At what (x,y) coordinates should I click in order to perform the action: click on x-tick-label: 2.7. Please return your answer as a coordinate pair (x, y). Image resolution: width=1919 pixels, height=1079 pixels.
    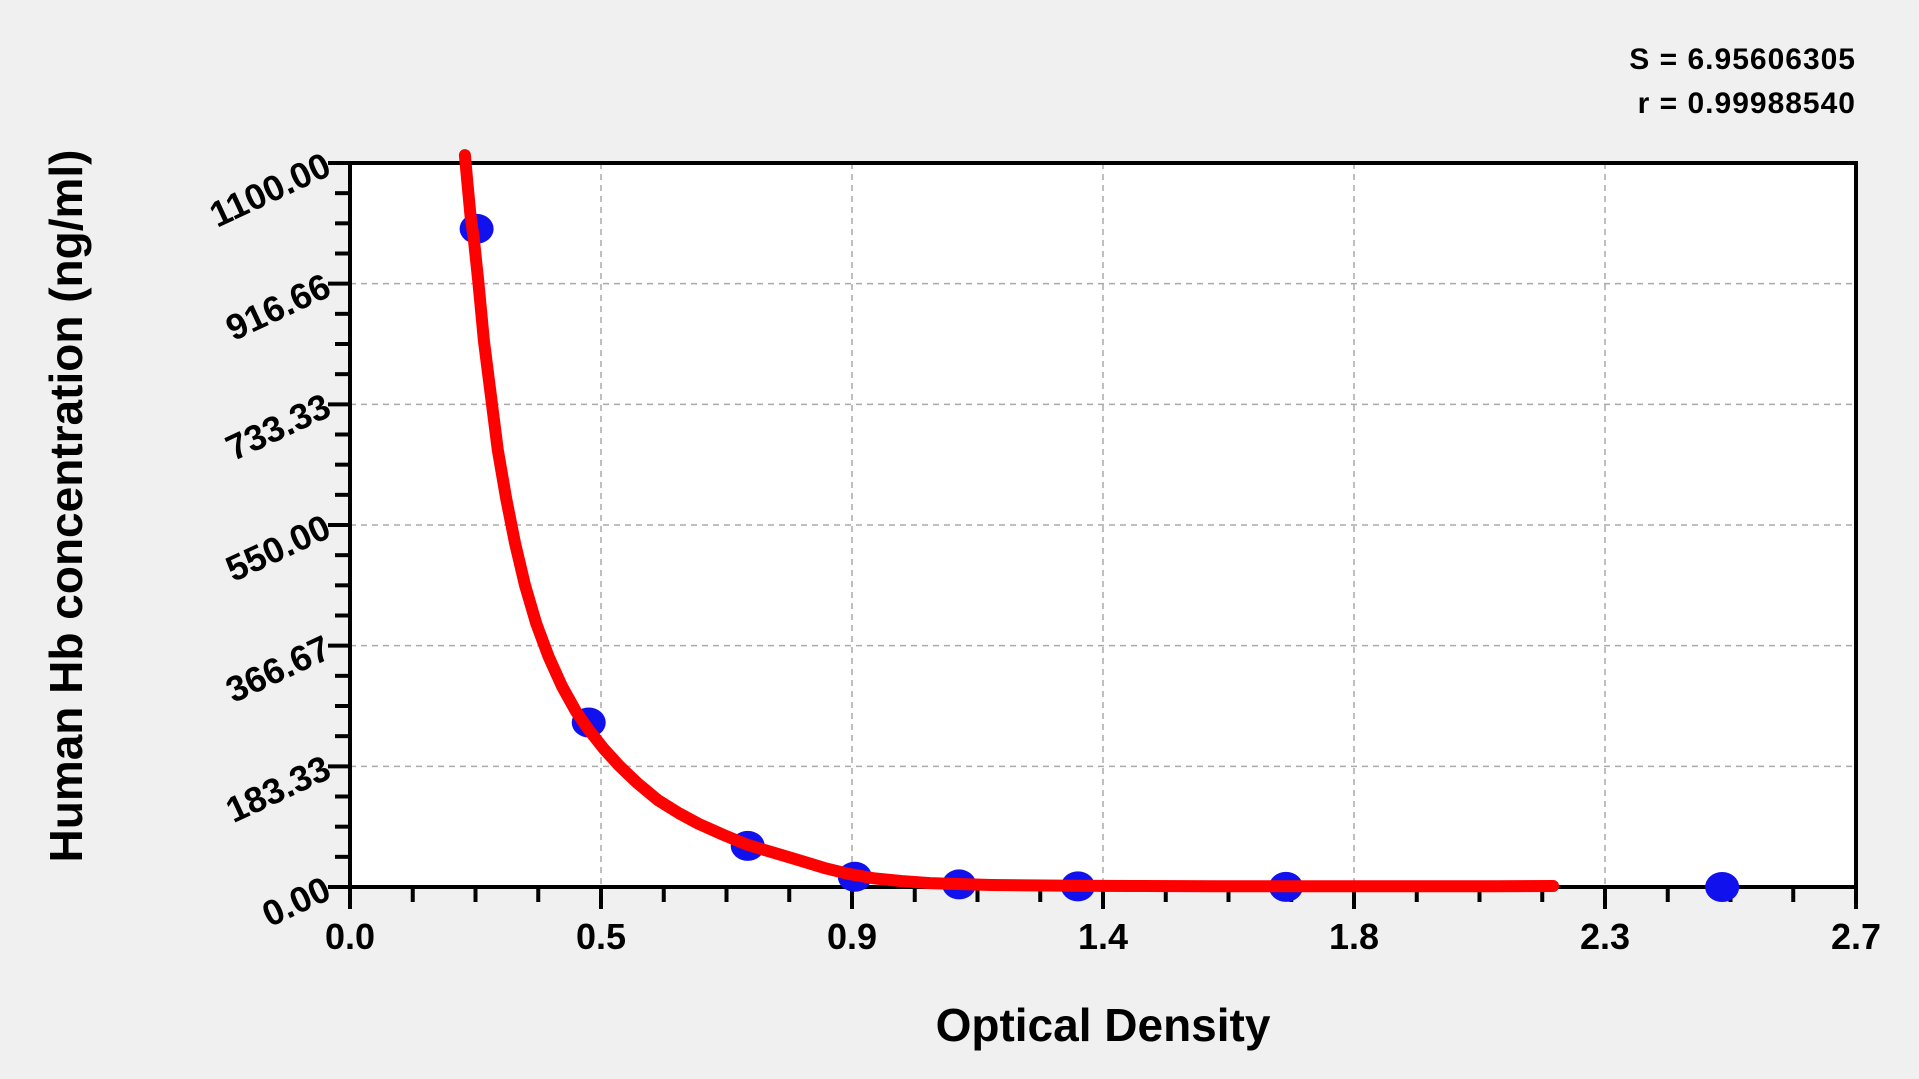
    Looking at the image, I should click on (1856, 936).